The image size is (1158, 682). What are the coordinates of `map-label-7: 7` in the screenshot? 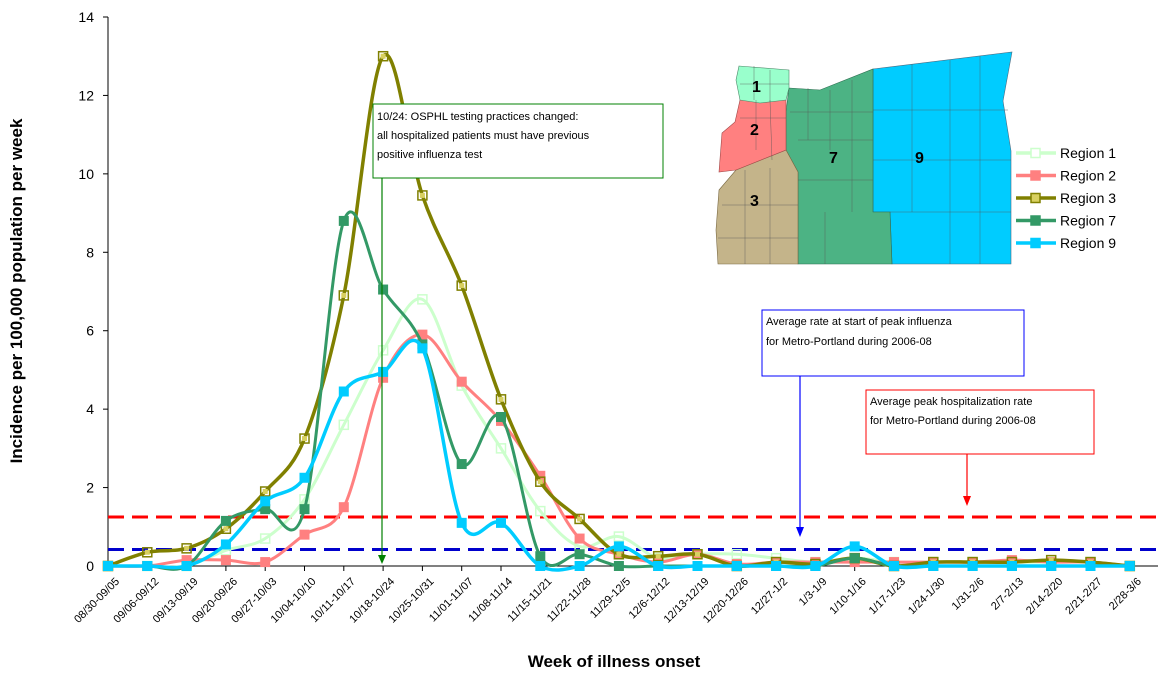 It's located at (833, 158).